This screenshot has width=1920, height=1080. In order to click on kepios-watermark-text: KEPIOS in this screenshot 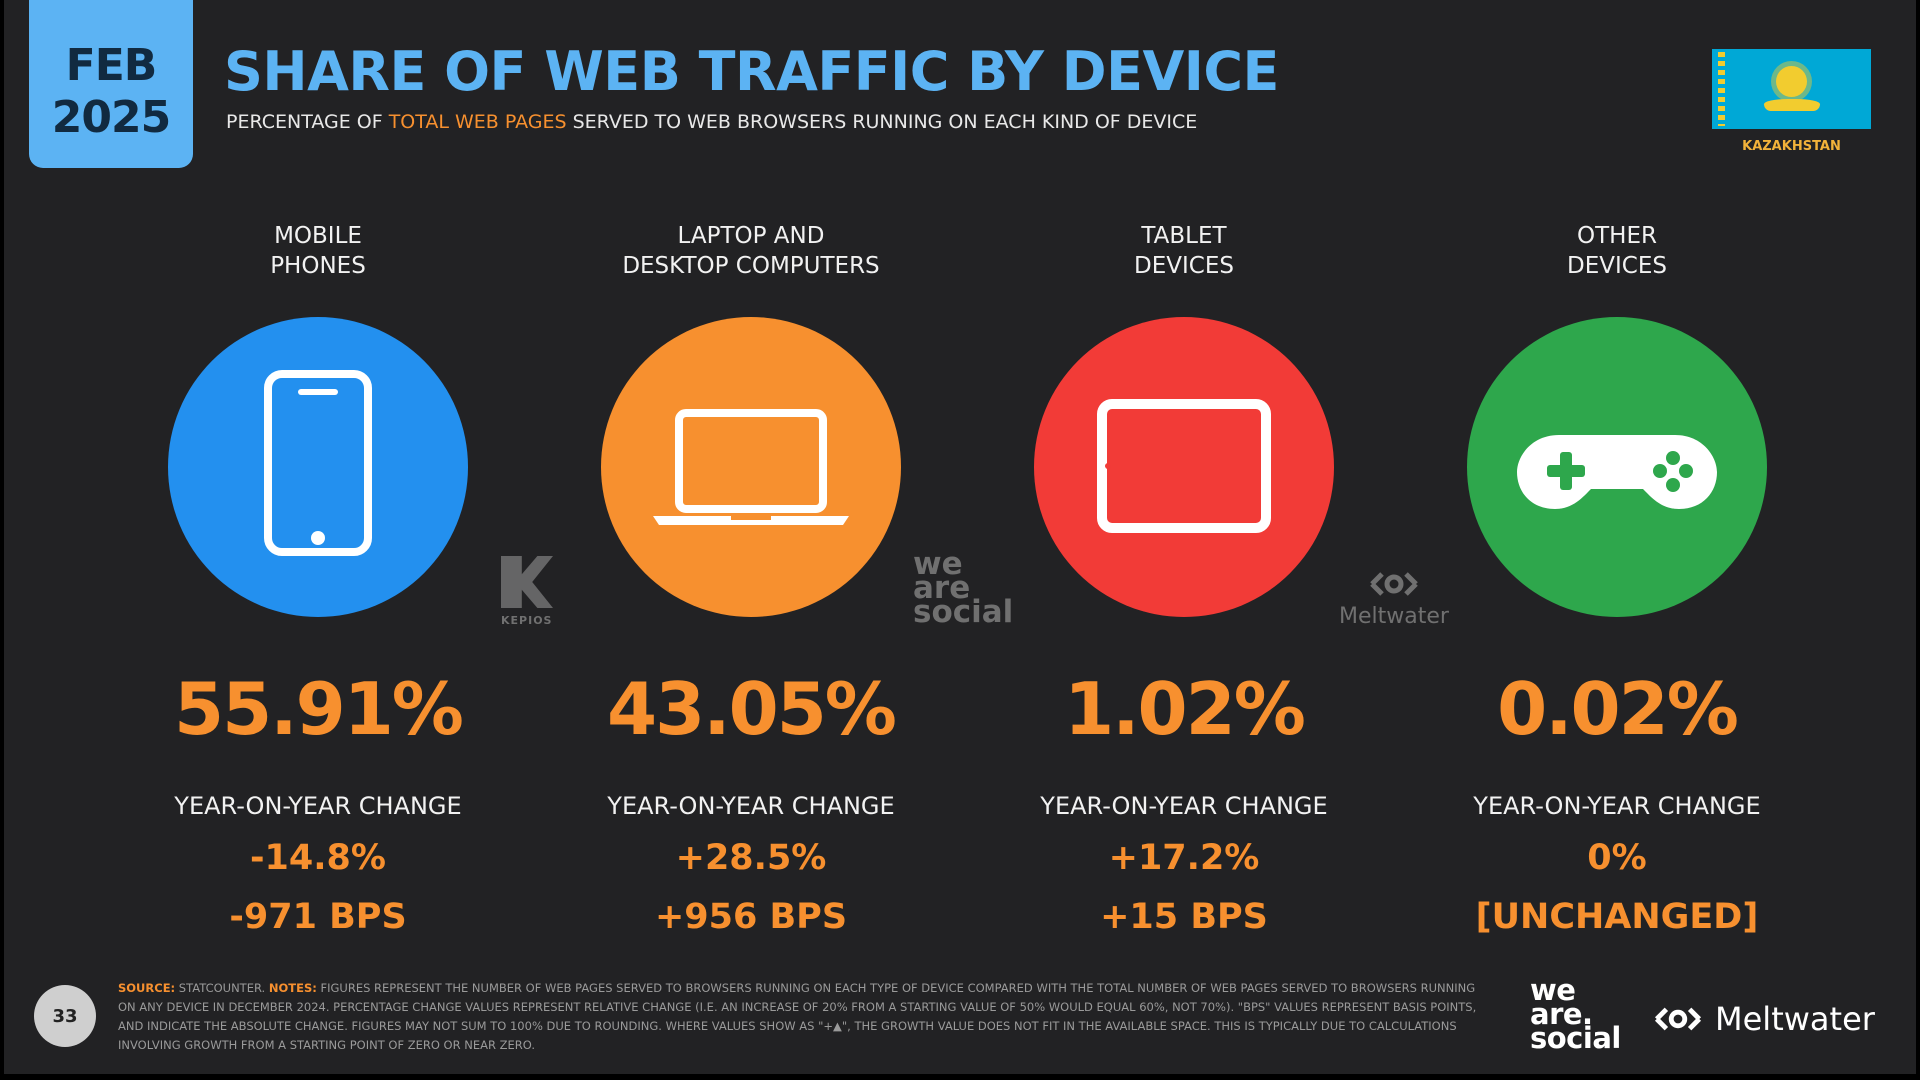, I will do `click(527, 620)`.